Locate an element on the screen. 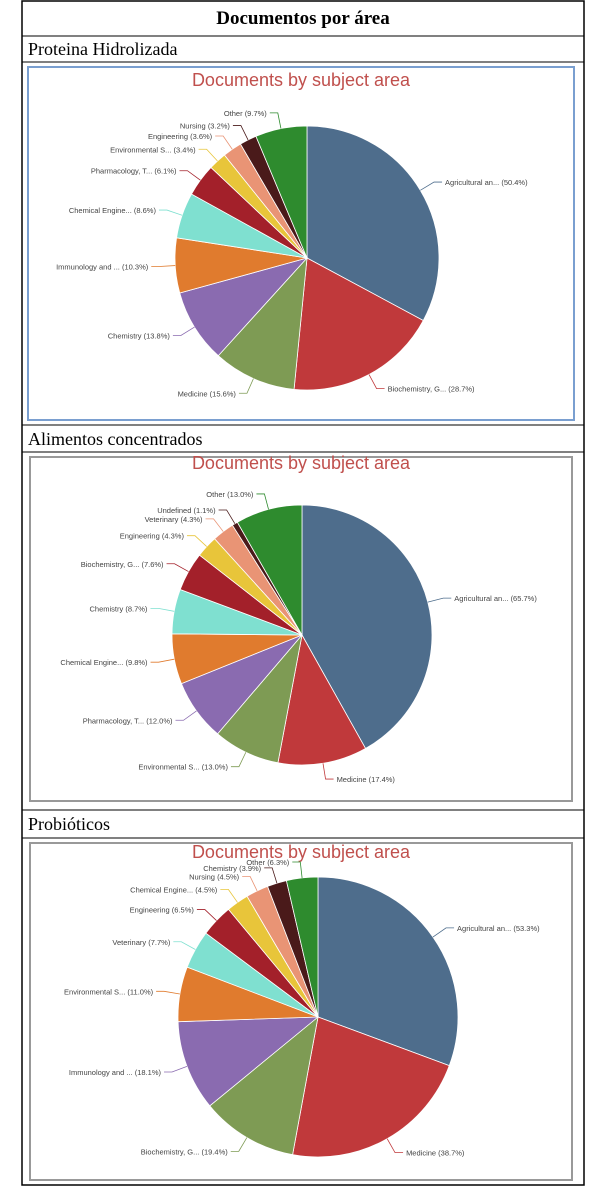 This screenshot has width=594, height=1186. slice-label: Environmental S... (3.4%) is located at coordinates (153, 149).